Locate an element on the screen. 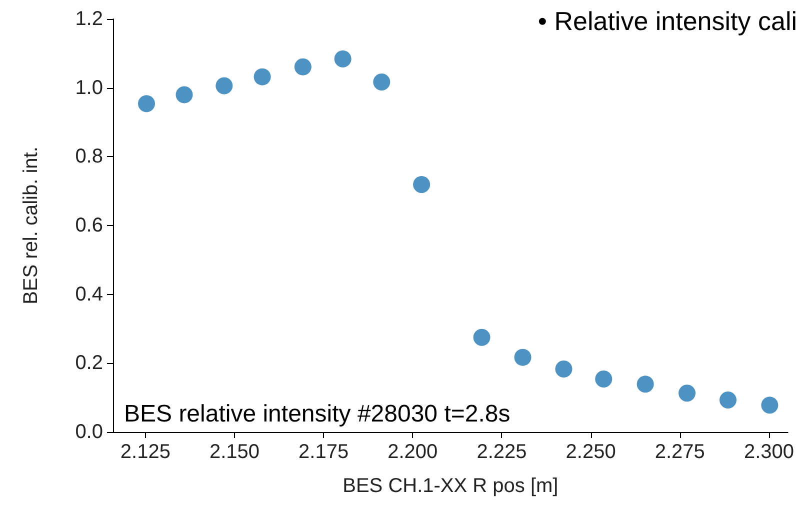 This screenshot has height=509, width=805. x-tick-label: 2.250 is located at coordinates (591, 452).